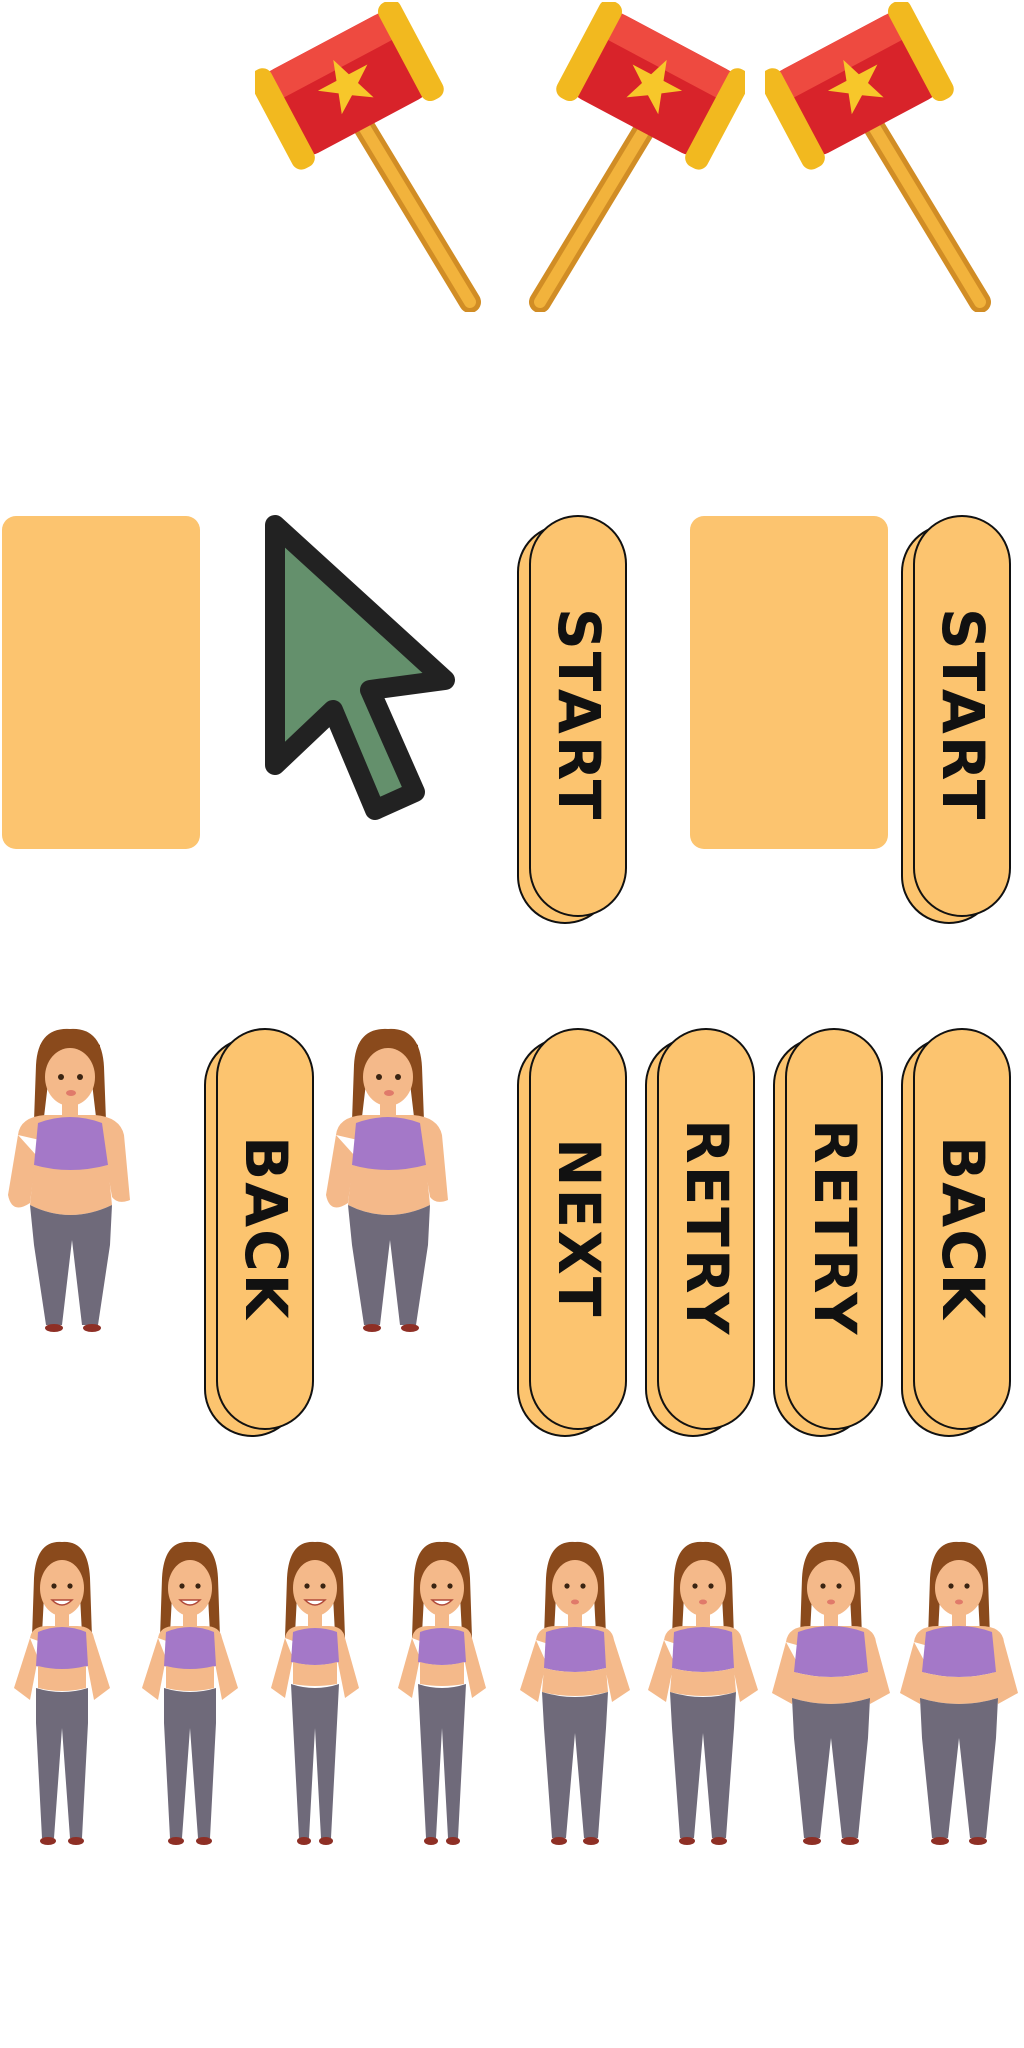 The image size is (1024, 2048). What do you see at coordinates (579, 1228) in the screenshot?
I see `next-button-label: NEXT` at bounding box center [579, 1228].